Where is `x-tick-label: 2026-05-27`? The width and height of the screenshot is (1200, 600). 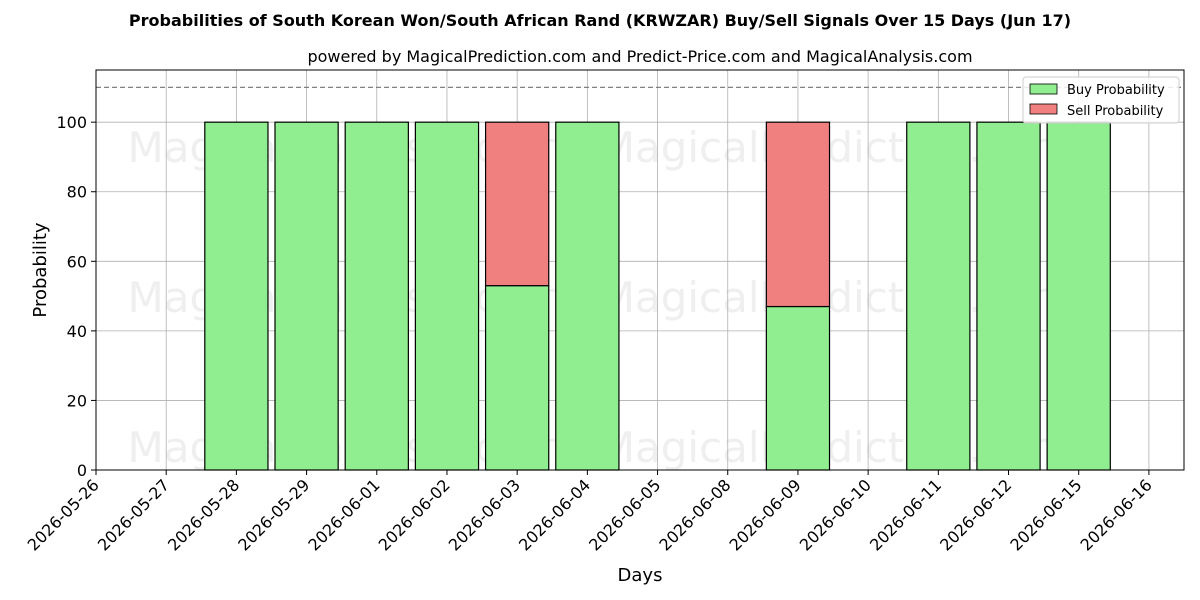
x-tick-label: 2026-05-27 is located at coordinates (133, 514).